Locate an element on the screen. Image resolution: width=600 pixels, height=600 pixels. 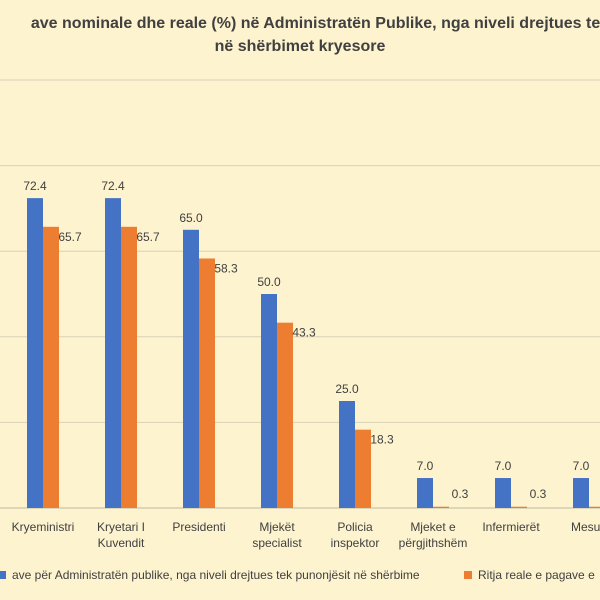
category-label: Infermierët is located at coordinates (511, 527).